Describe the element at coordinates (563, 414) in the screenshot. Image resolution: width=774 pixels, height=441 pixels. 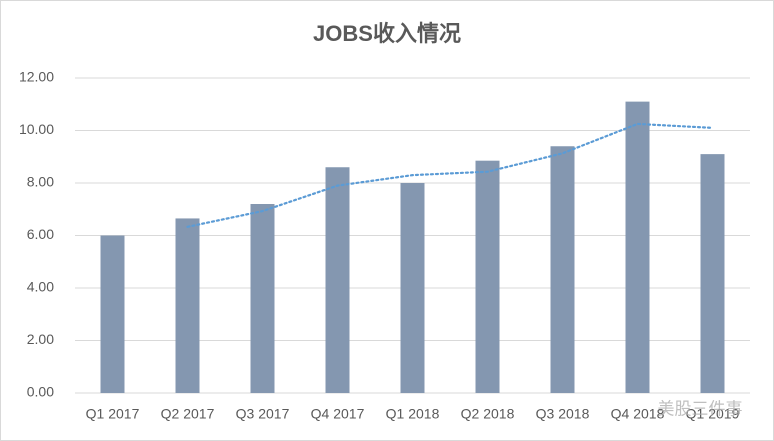
I see `x-tick-label: Q3 2018` at that location.